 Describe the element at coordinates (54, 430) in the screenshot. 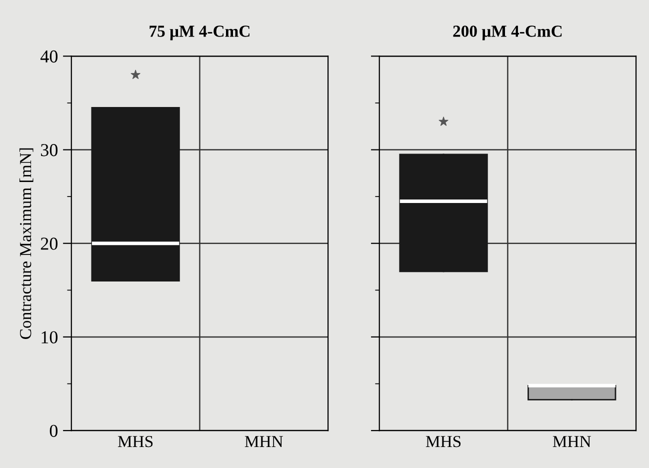

I see `y-tick-label: 0` at that location.